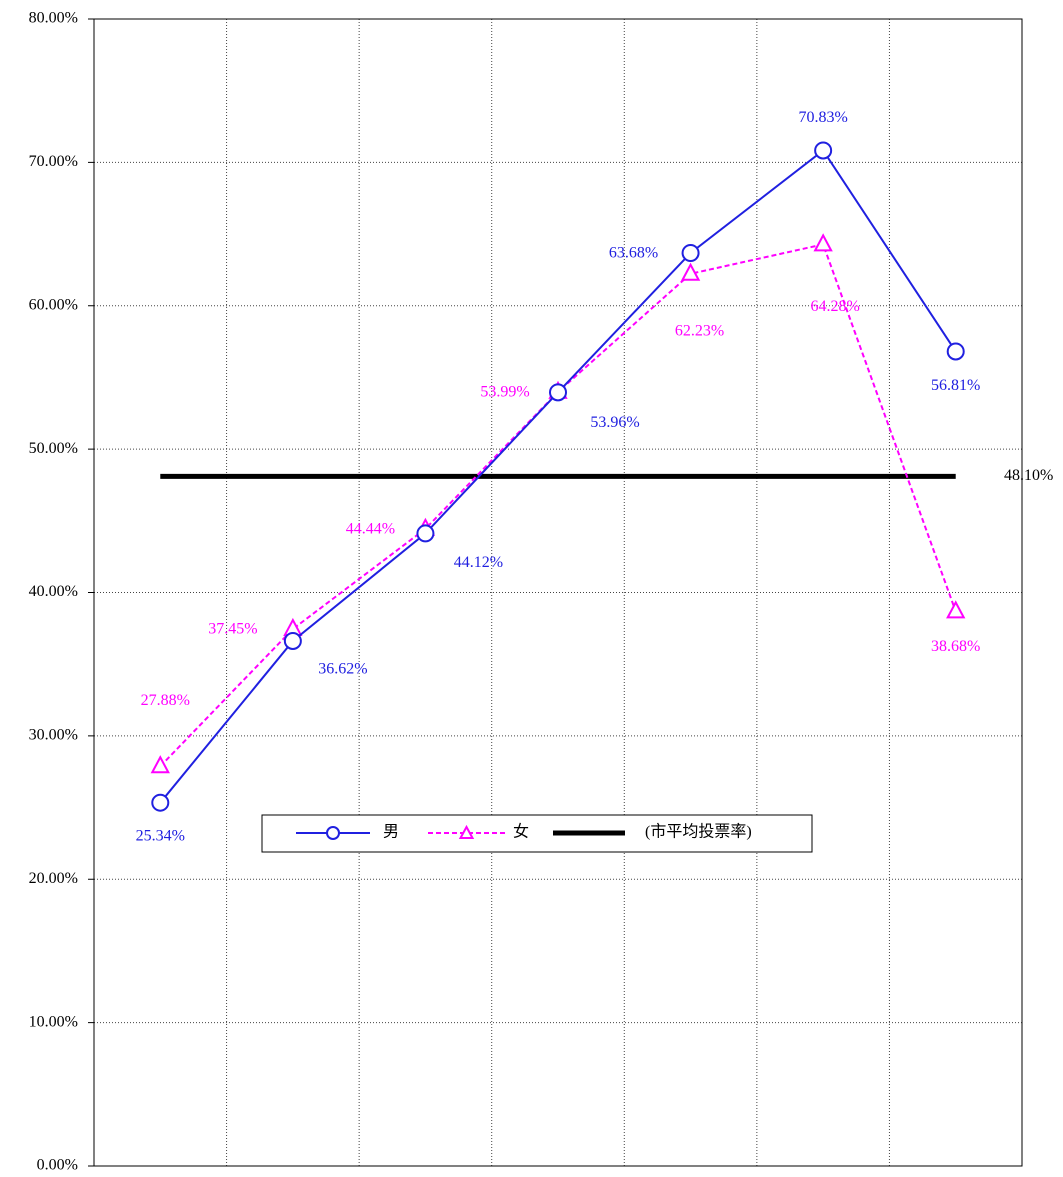  What do you see at coordinates (53, 161) in the screenshot?
I see `y-tick-label: 70.00%` at bounding box center [53, 161].